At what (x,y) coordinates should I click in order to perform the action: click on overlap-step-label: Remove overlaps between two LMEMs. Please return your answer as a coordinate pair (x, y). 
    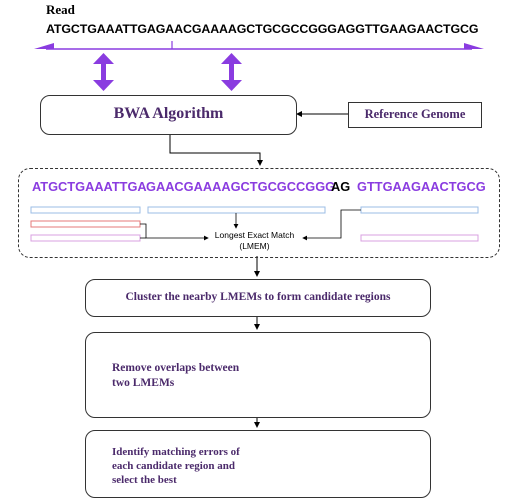
    Looking at the image, I should click on (176, 375).